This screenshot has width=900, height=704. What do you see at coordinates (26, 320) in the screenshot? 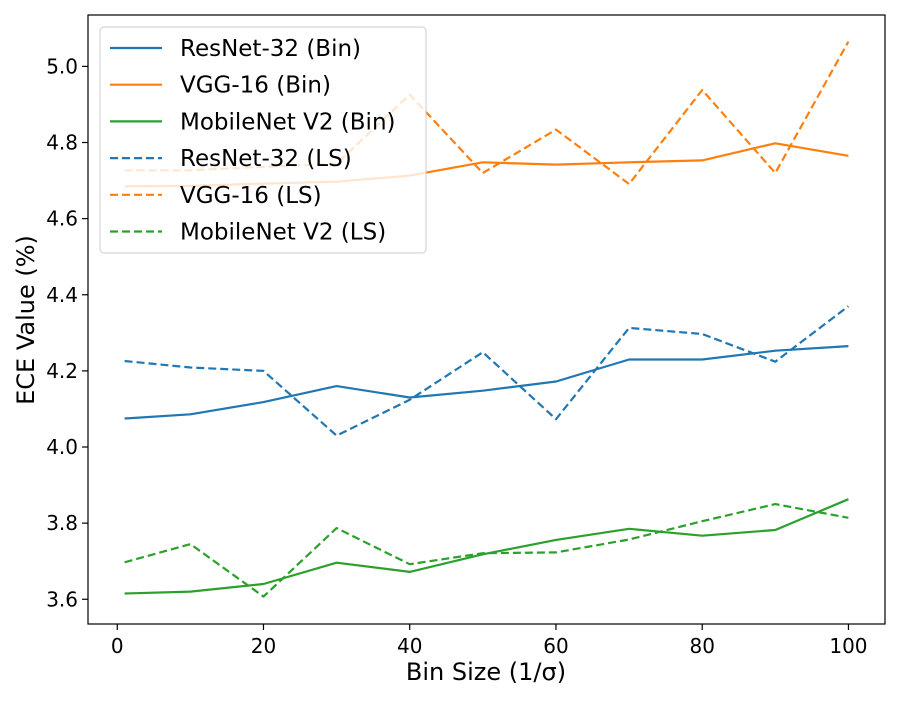
I see `y-axis-label: ECE Value (%)` at bounding box center [26, 320].